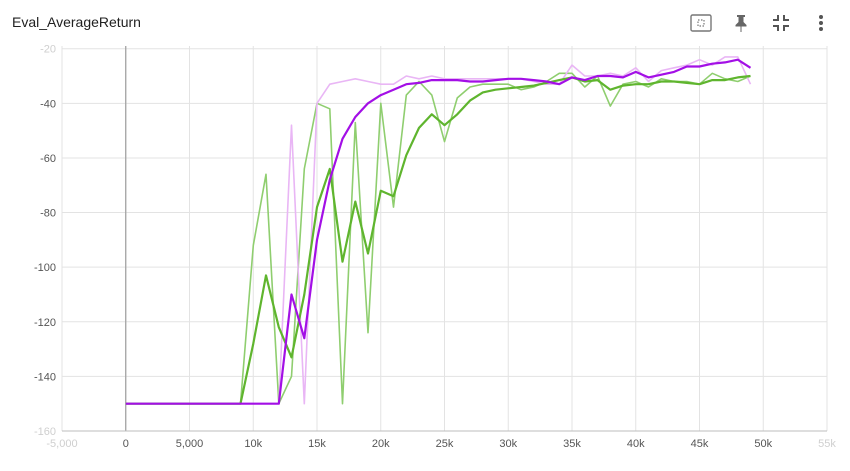 This screenshot has width=850, height=471. I want to click on more-vert-icon, so click(821, 23).